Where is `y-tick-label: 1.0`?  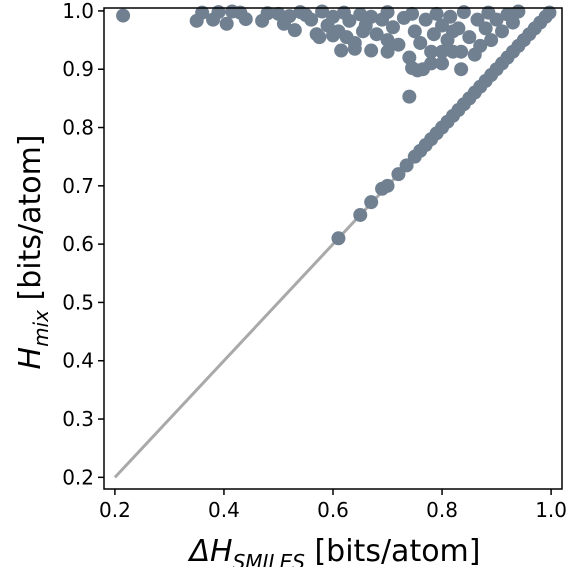 y-tick-label: 1.0 is located at coordinates (78, 11).